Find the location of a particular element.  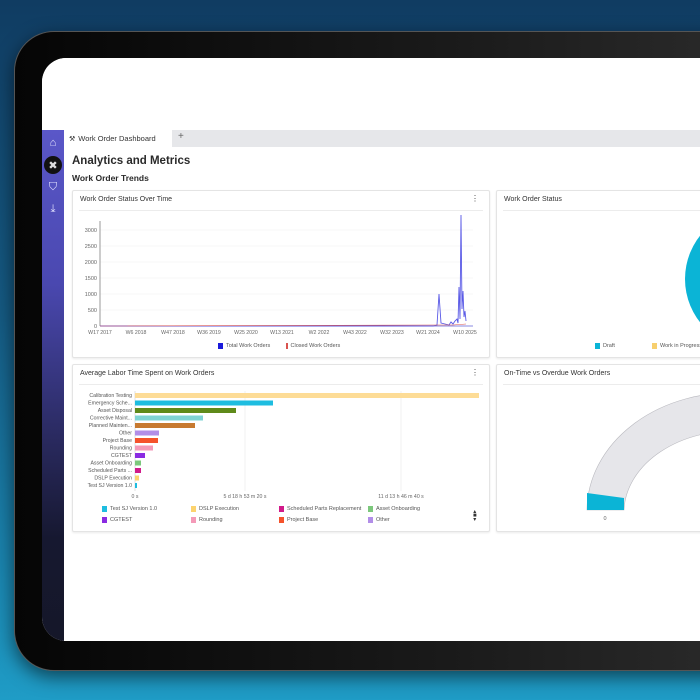

svg-text: Asset Disposal is located at coordinates (115, 411).